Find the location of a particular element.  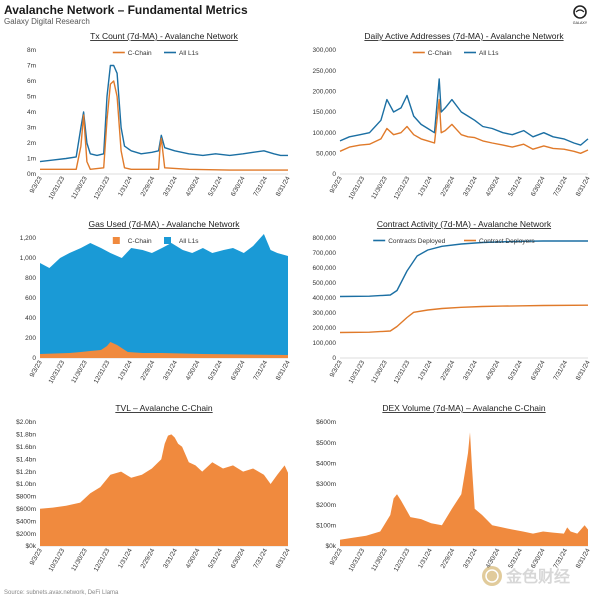

y-tick-label: $600m is located at coordinates (26, 509).